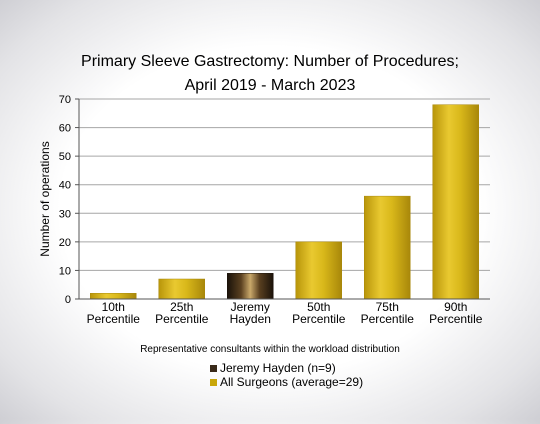 This screenshot has width=540, height=424. What do you see at coordinates (65, 157) in the screenshot?
I see `y-tick-label: 50` at bounding box center [65, 157].